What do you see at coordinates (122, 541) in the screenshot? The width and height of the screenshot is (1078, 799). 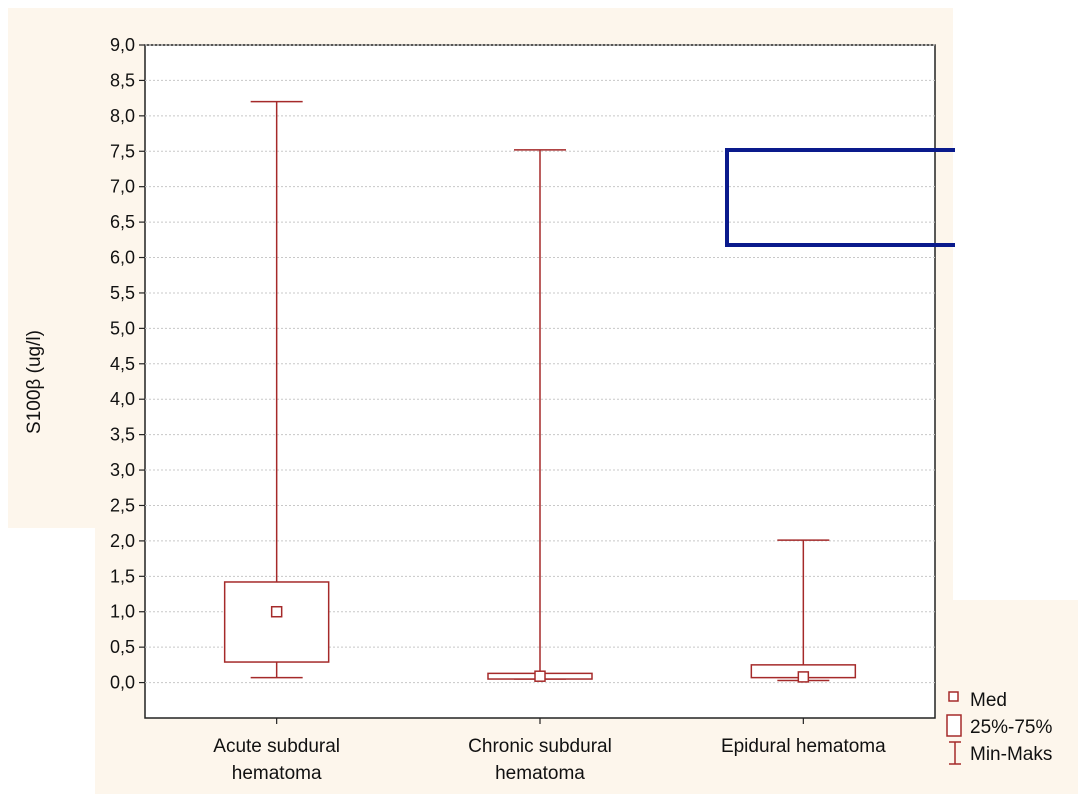 I see `y-tick-label: 2,0` at bounding box center [122, 541].